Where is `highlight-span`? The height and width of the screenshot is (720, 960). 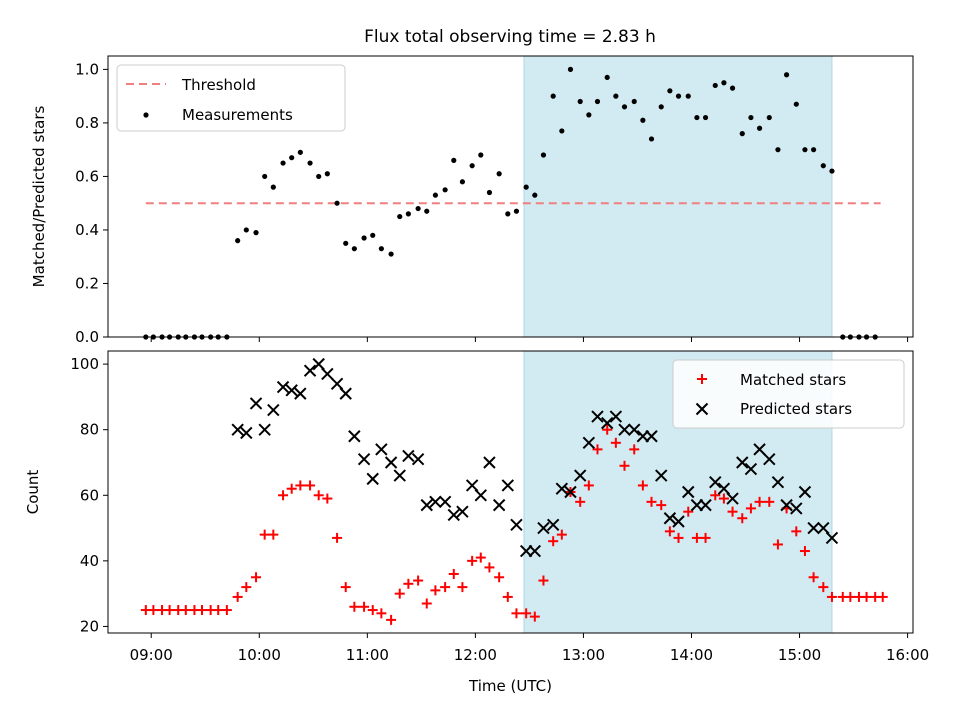
highlight-span is located at coordinates (678, 196).